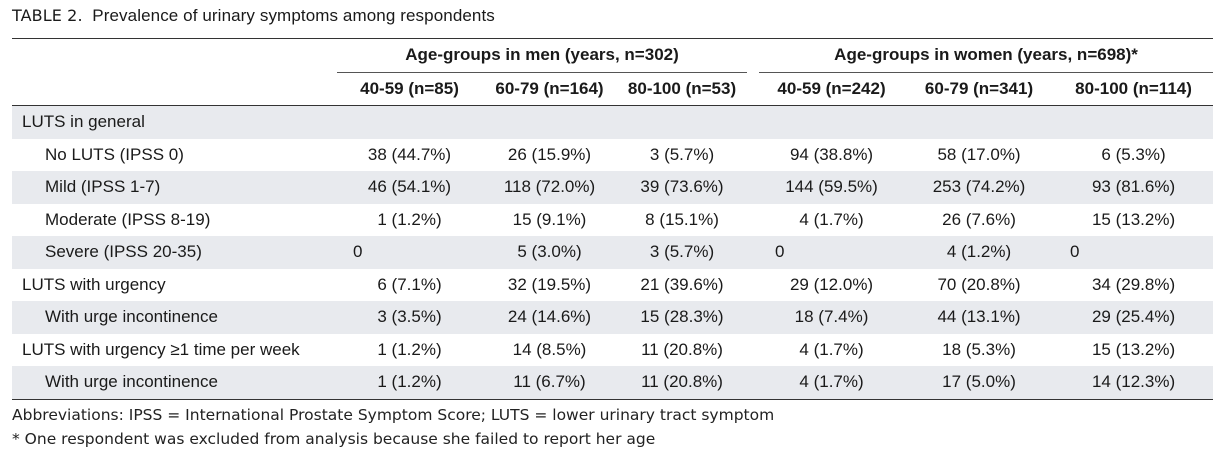 The image size is (1225, 461). What do you see at coordinates (1134, 89) in the screenshot?
I see `col-header-women-80-100: 80-100 (n=114)` at bounding box center [1134, 89].